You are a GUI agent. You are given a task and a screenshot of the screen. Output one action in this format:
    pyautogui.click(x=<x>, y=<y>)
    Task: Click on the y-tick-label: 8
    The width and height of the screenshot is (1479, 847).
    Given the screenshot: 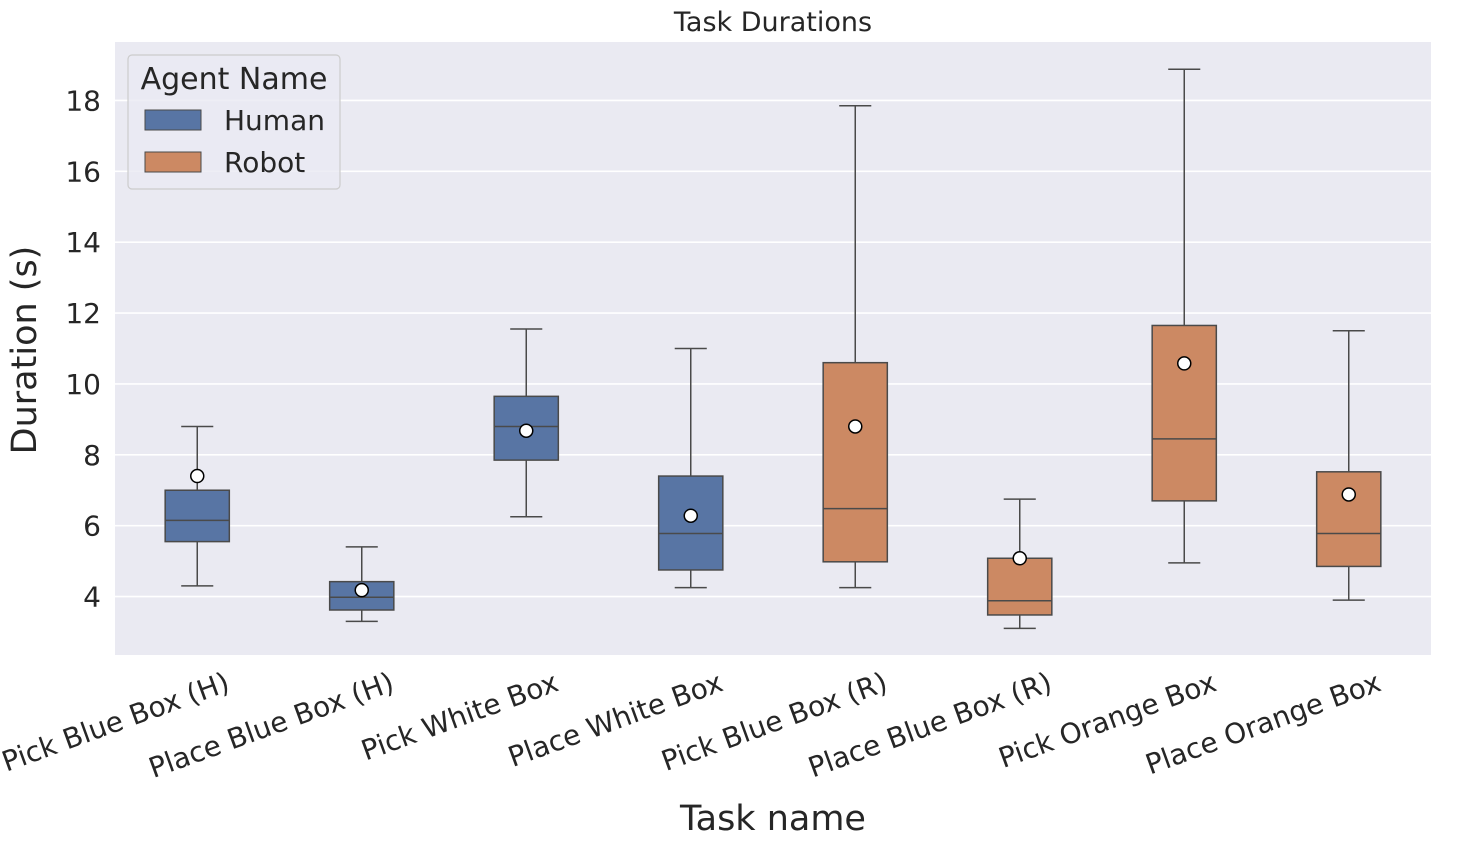 What is the action you would take?
    pyautogui.click(x=92, y=455)
    